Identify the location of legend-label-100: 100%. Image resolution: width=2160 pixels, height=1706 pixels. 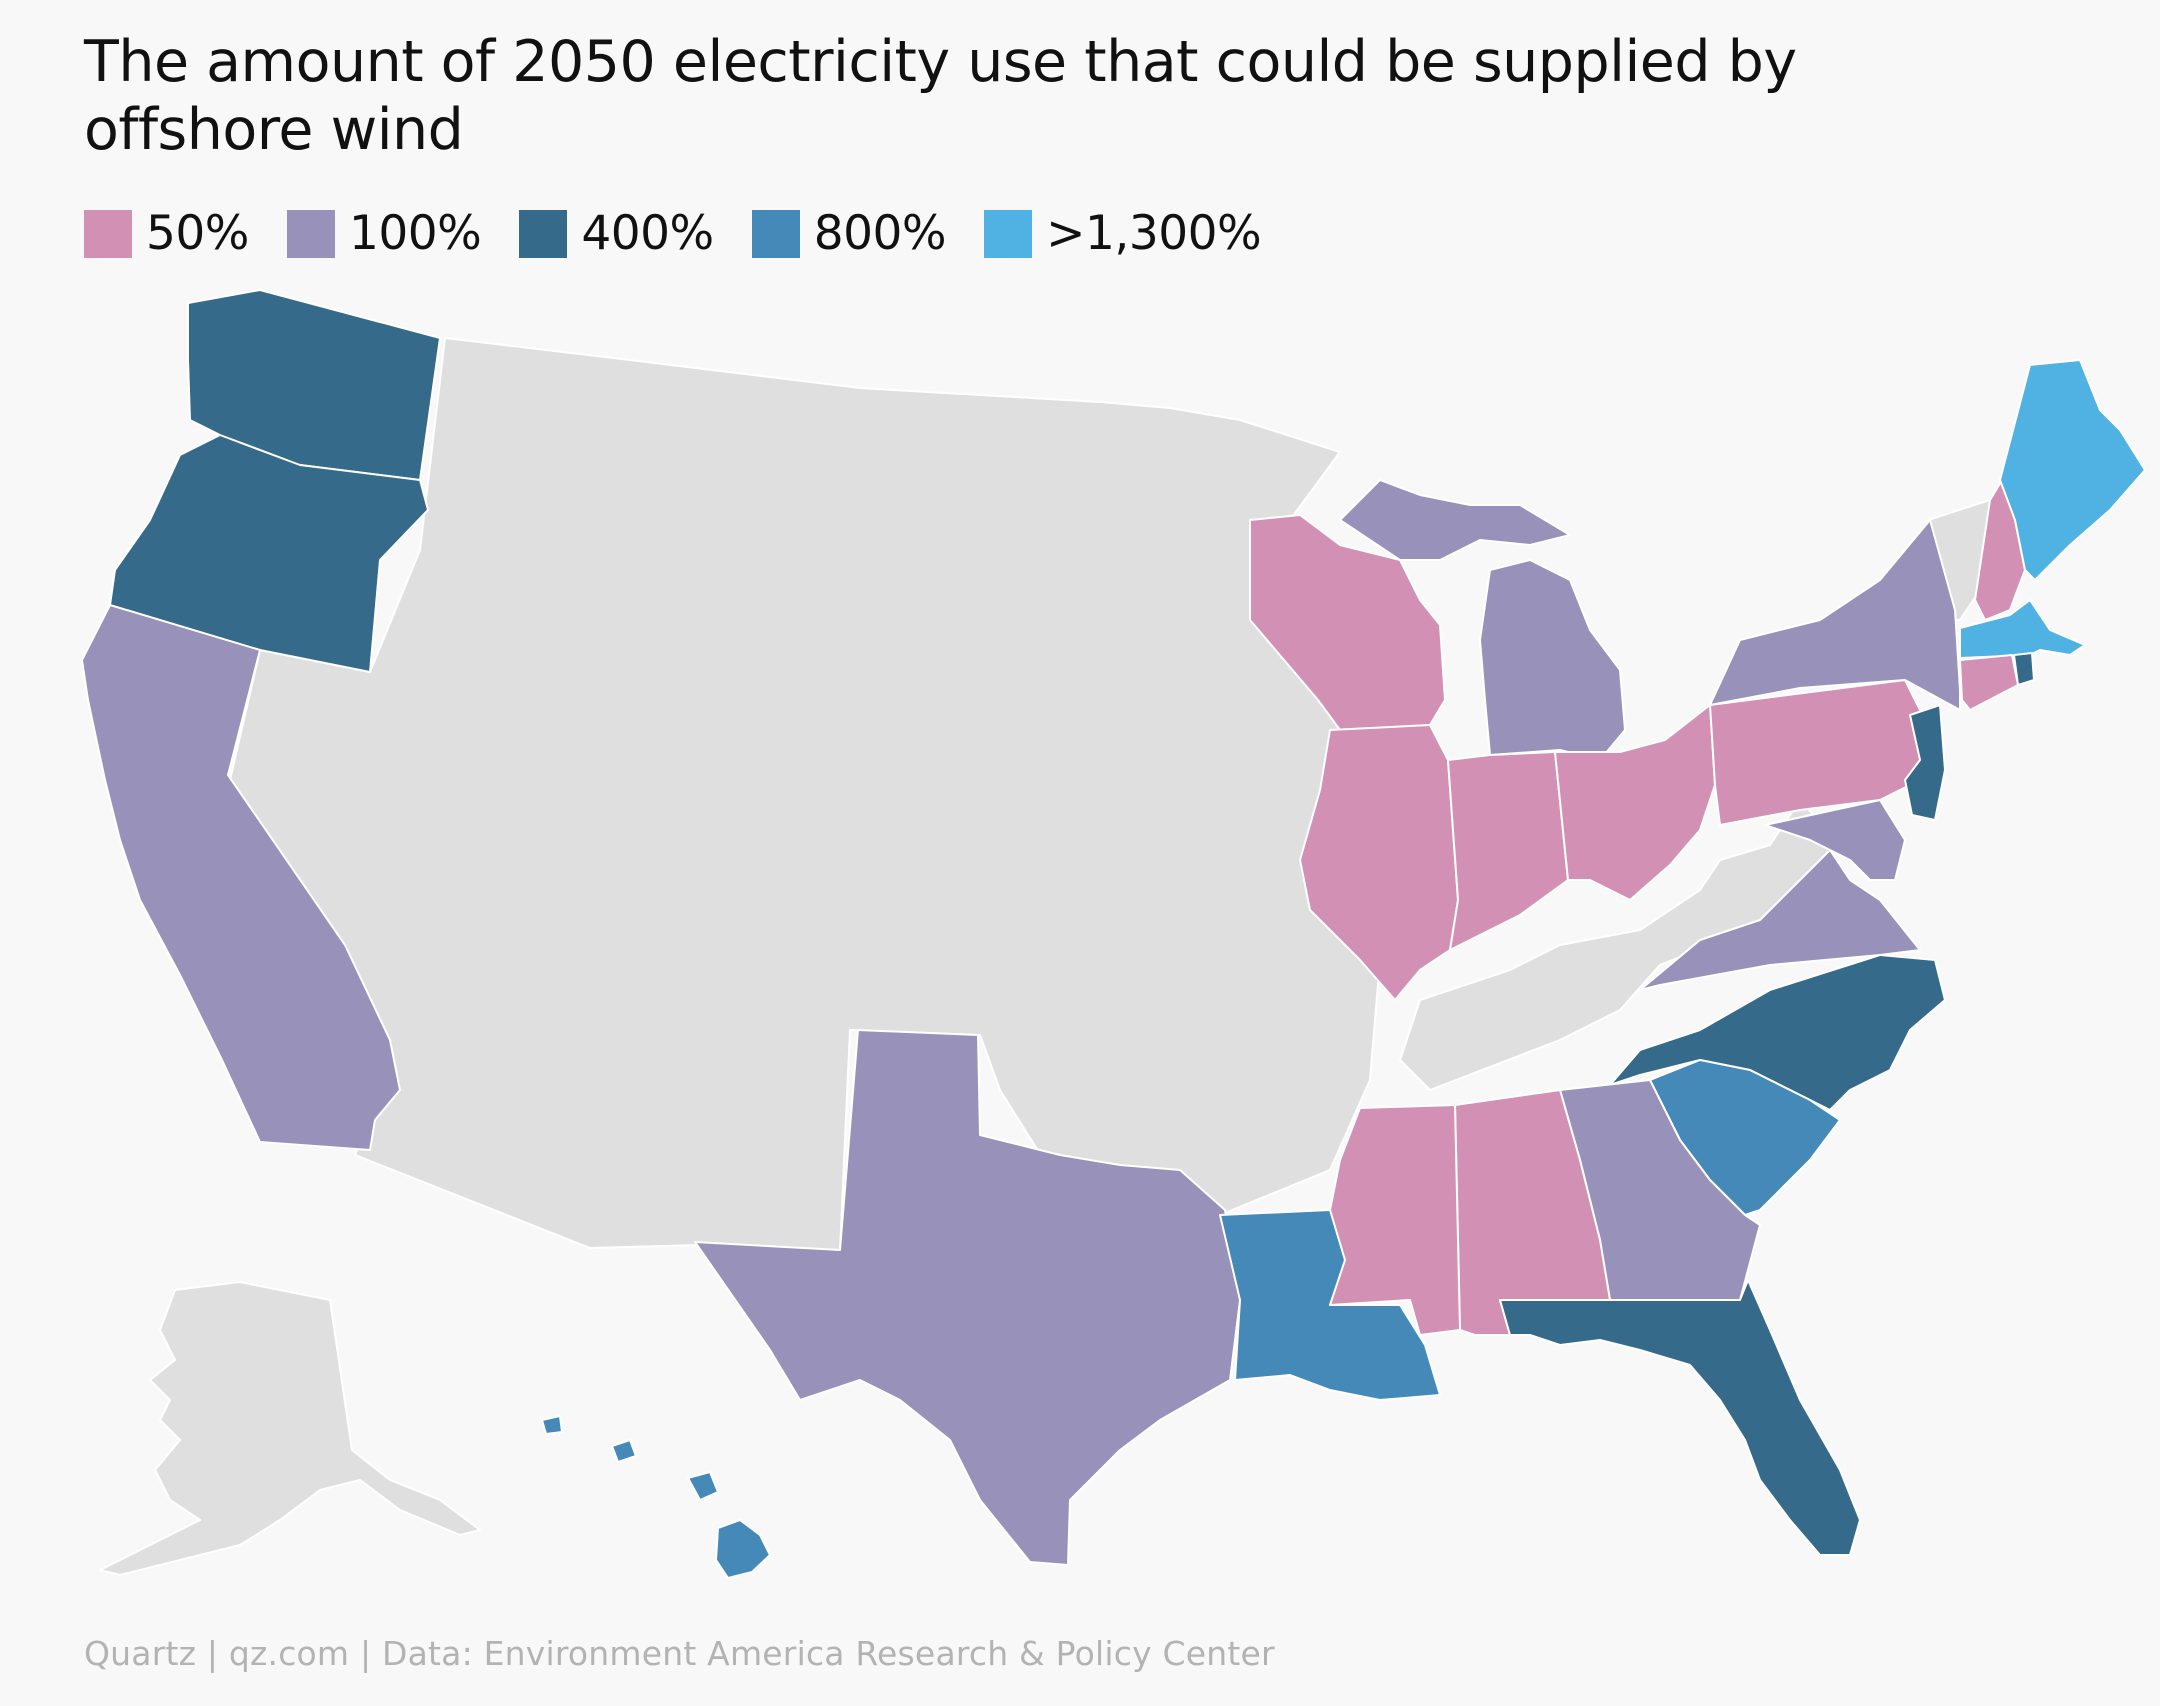
(415, 233).